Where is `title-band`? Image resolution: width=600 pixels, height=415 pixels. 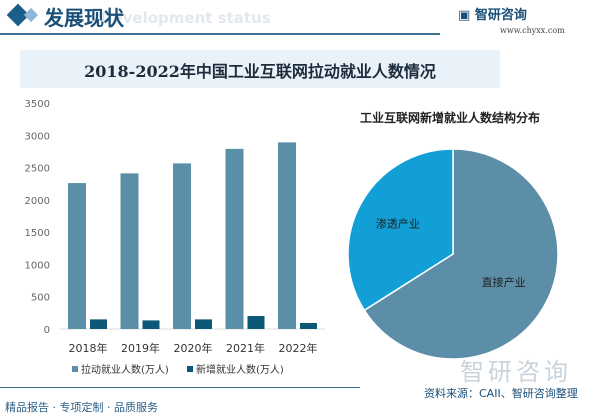
title-band is located at coordinates (260, 69).